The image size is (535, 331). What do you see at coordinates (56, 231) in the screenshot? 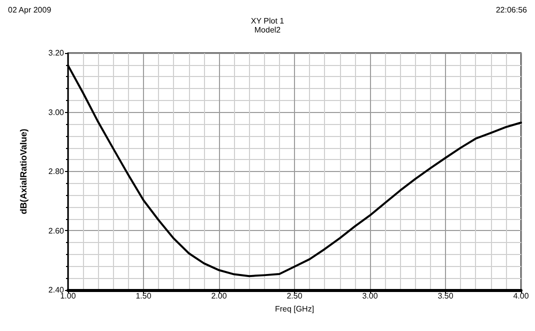
I see `y-tick-label: 2.60` at bounding box center [56, 231].